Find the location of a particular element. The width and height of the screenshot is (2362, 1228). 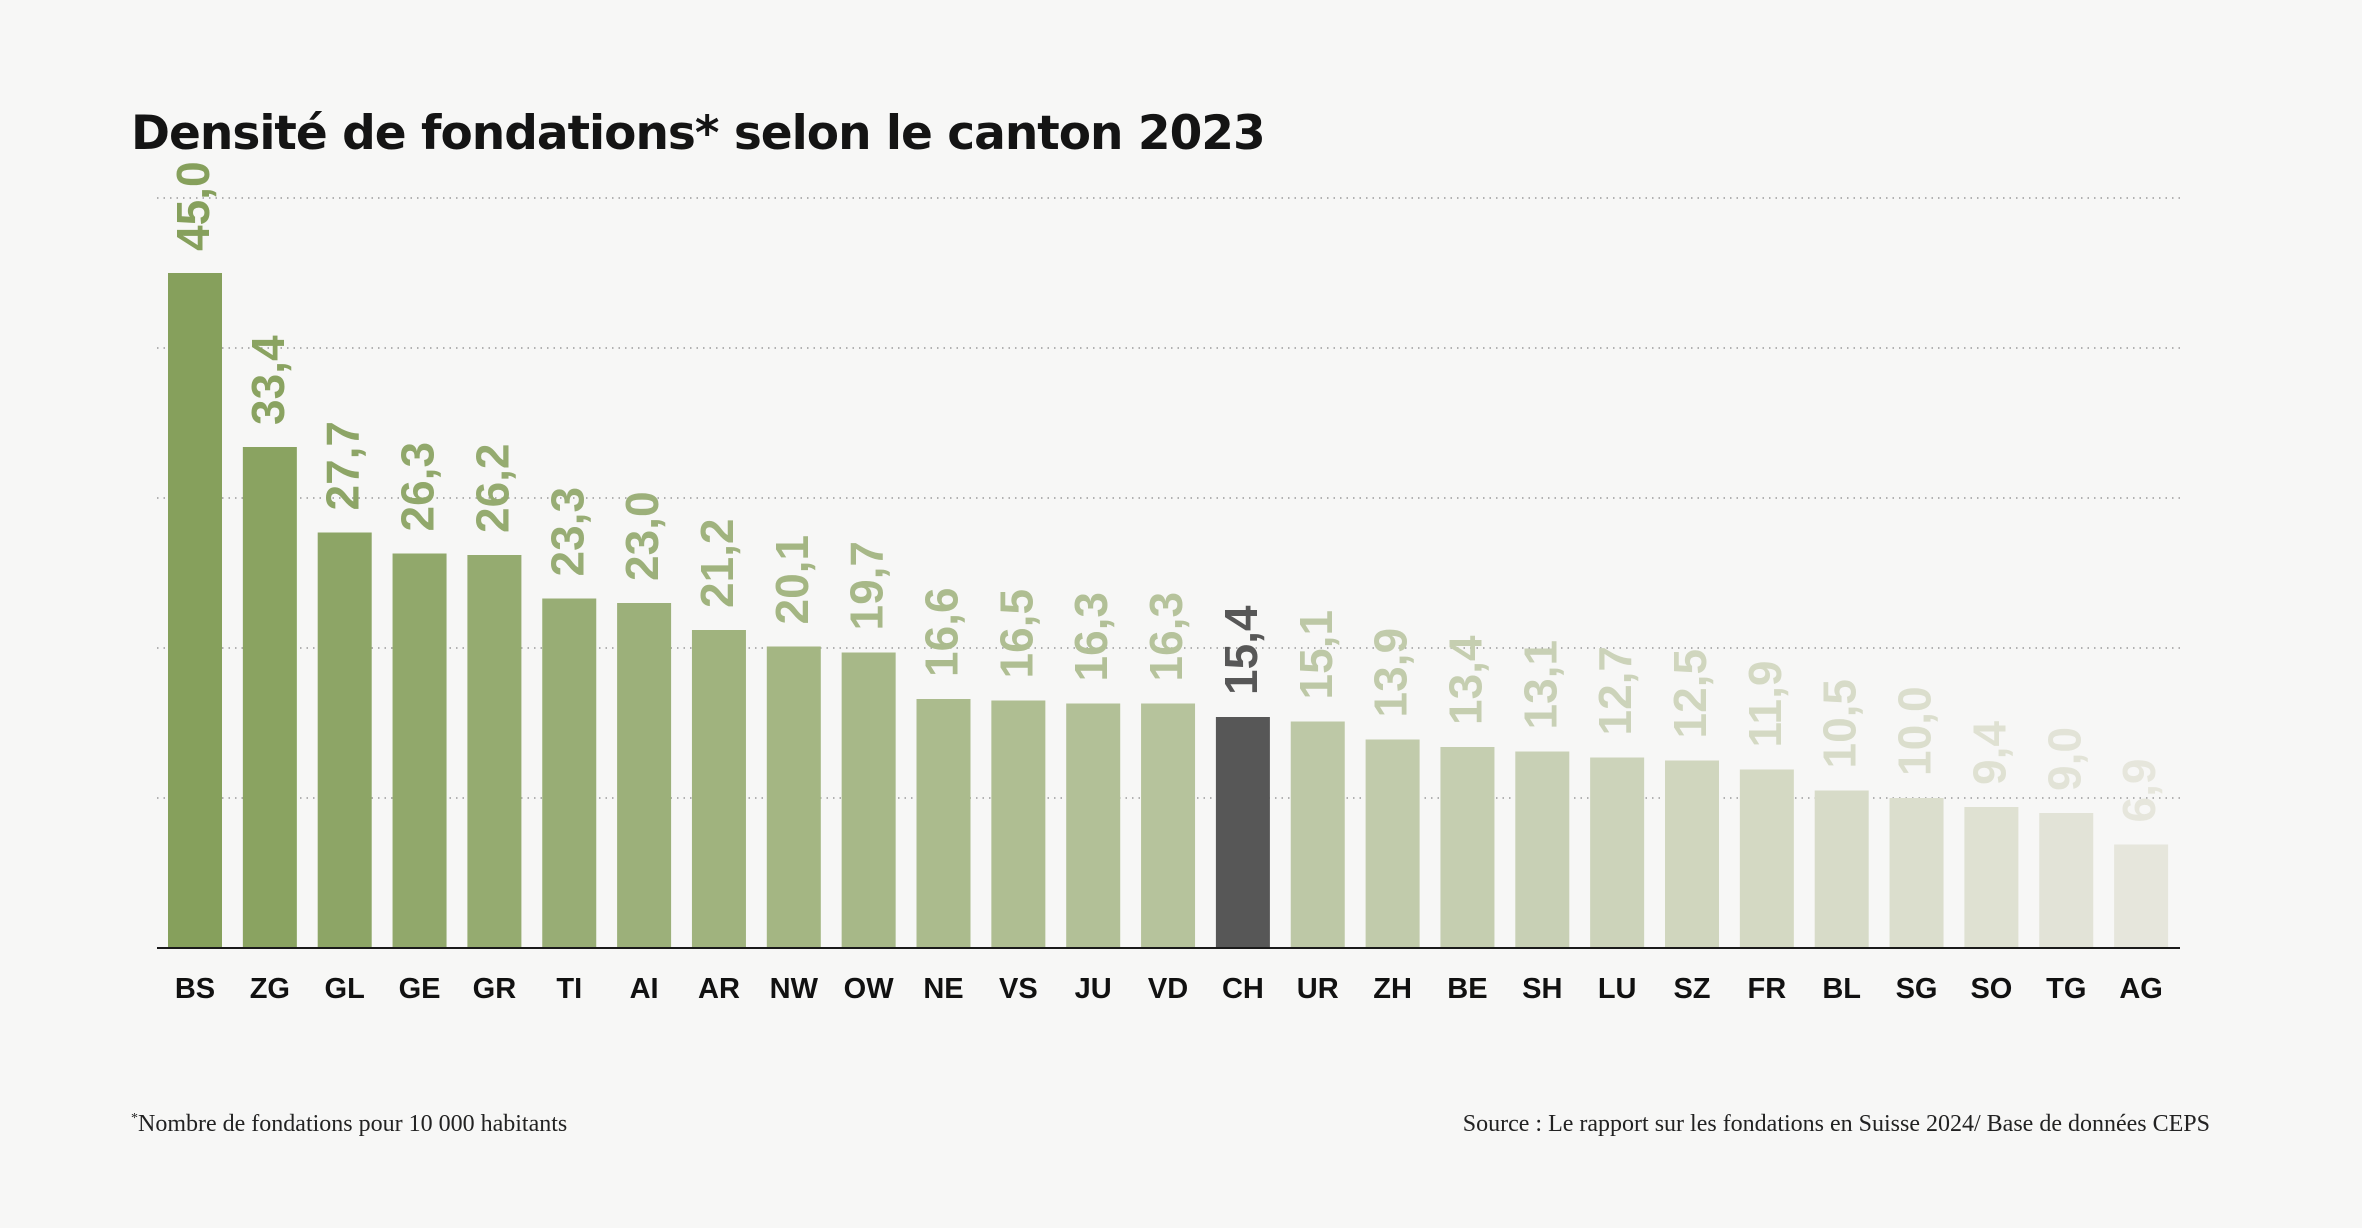

bar-tg is located at coordinates (2066, 880).